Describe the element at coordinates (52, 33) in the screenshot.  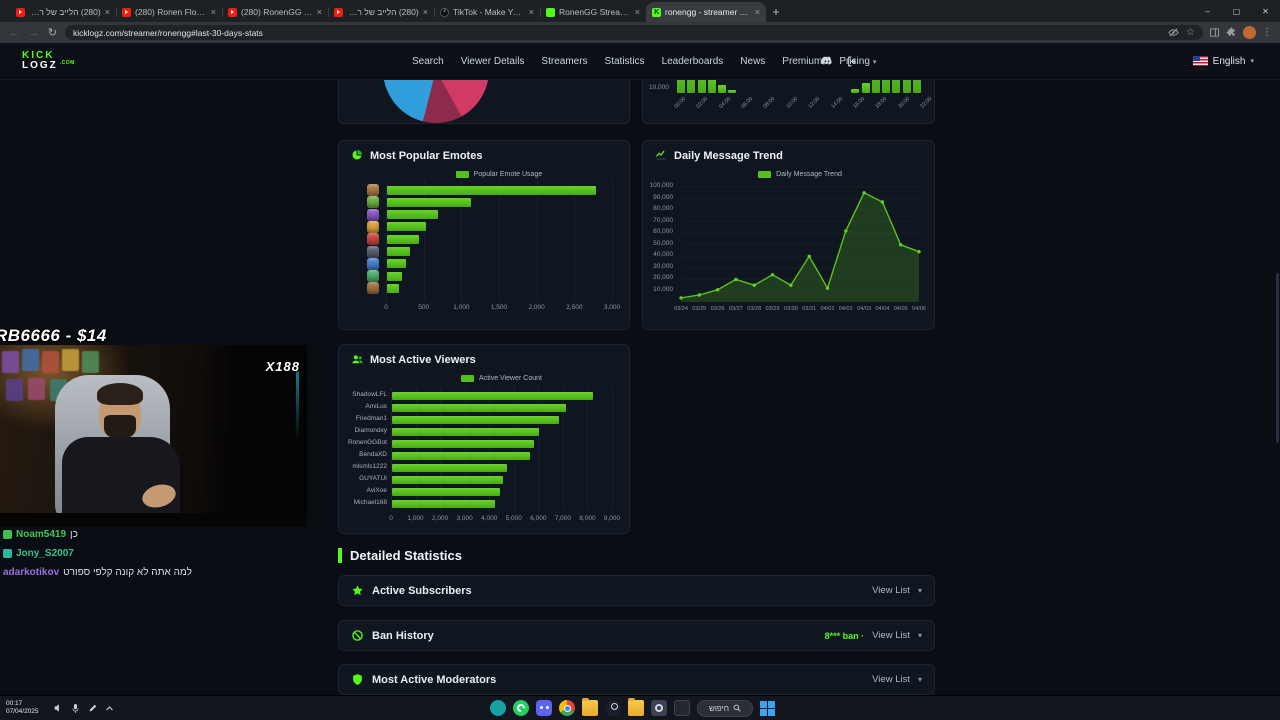
I see `reload-icon: ↻` at that location.